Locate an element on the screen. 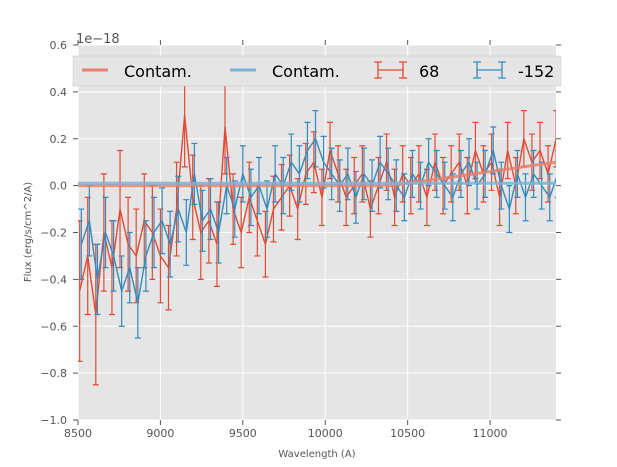  legend-label-152: -152 is located at coordinates (536, 71).